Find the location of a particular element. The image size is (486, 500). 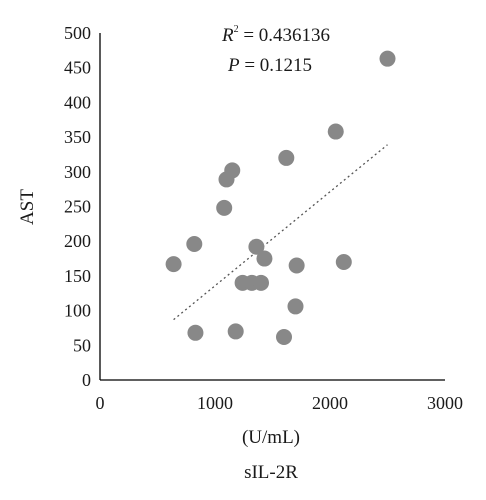

y-tick-label: 400 is located at coordinates (77, 102).